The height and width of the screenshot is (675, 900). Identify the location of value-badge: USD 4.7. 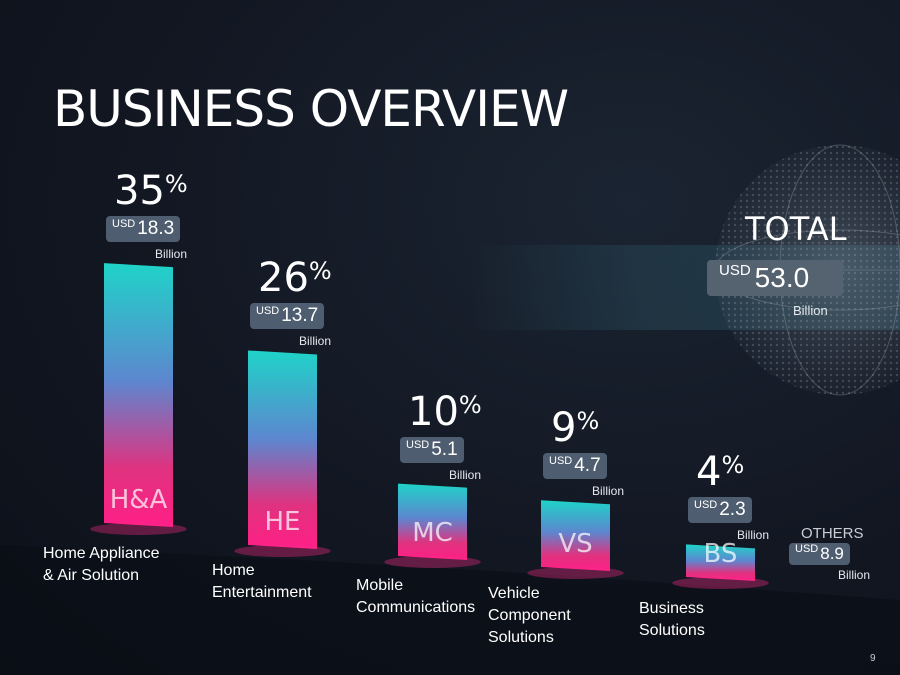
(575, 466).